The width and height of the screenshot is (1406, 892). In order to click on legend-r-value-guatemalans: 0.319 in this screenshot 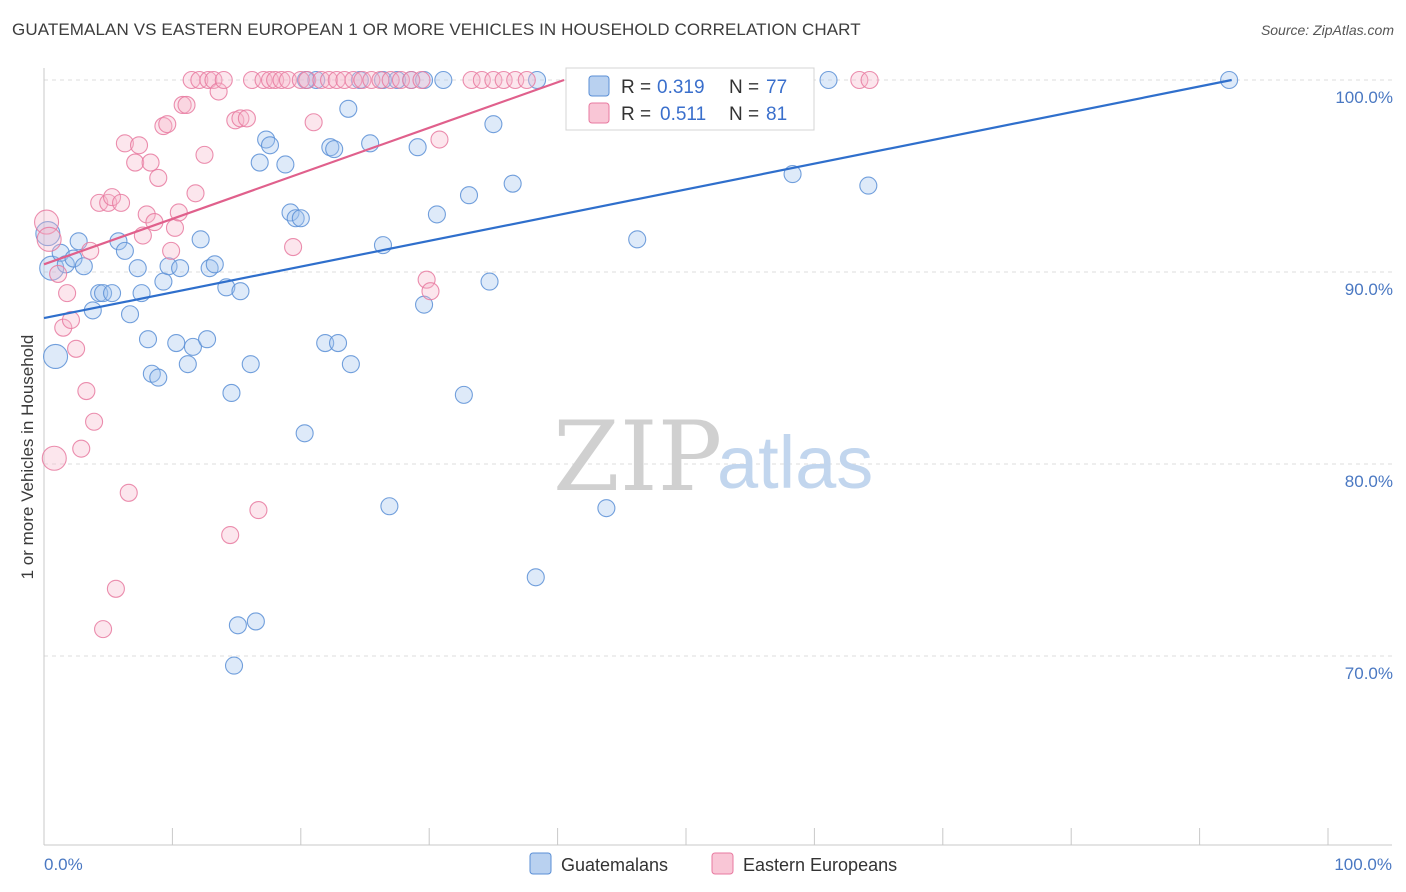, I will do `click(681, 87)`.